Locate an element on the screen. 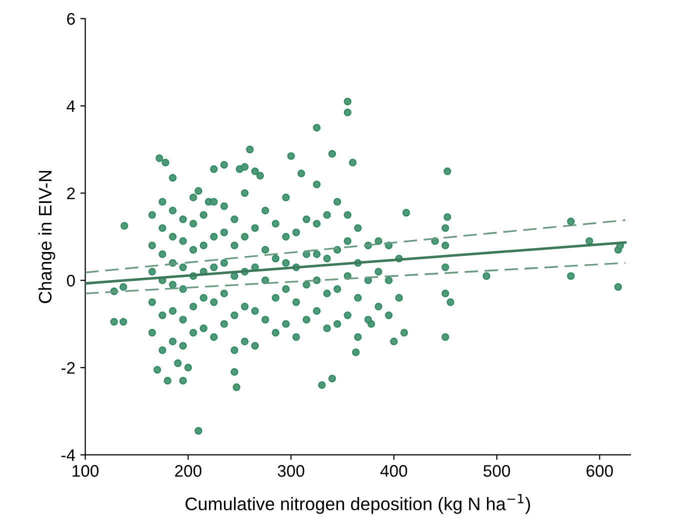 Image resolution: width=699 pixels, height=532 pixels. y-tick-label: -4 is located at coordinates (68, 455).